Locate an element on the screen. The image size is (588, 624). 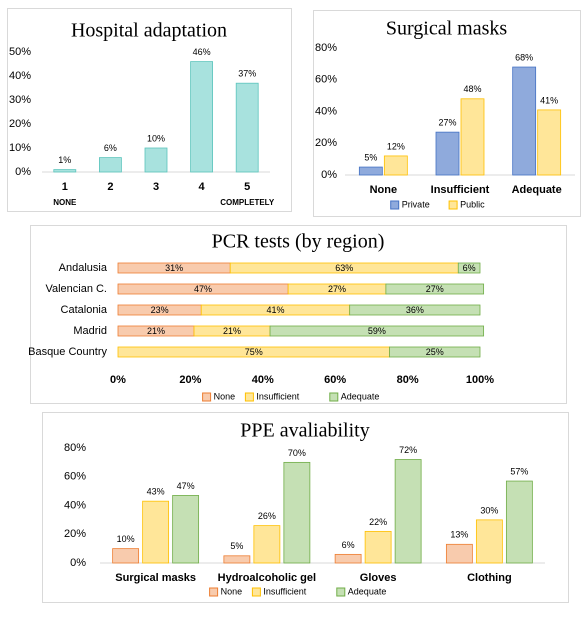
x-tick-label: Adequate is located at coordinates (537, 190).